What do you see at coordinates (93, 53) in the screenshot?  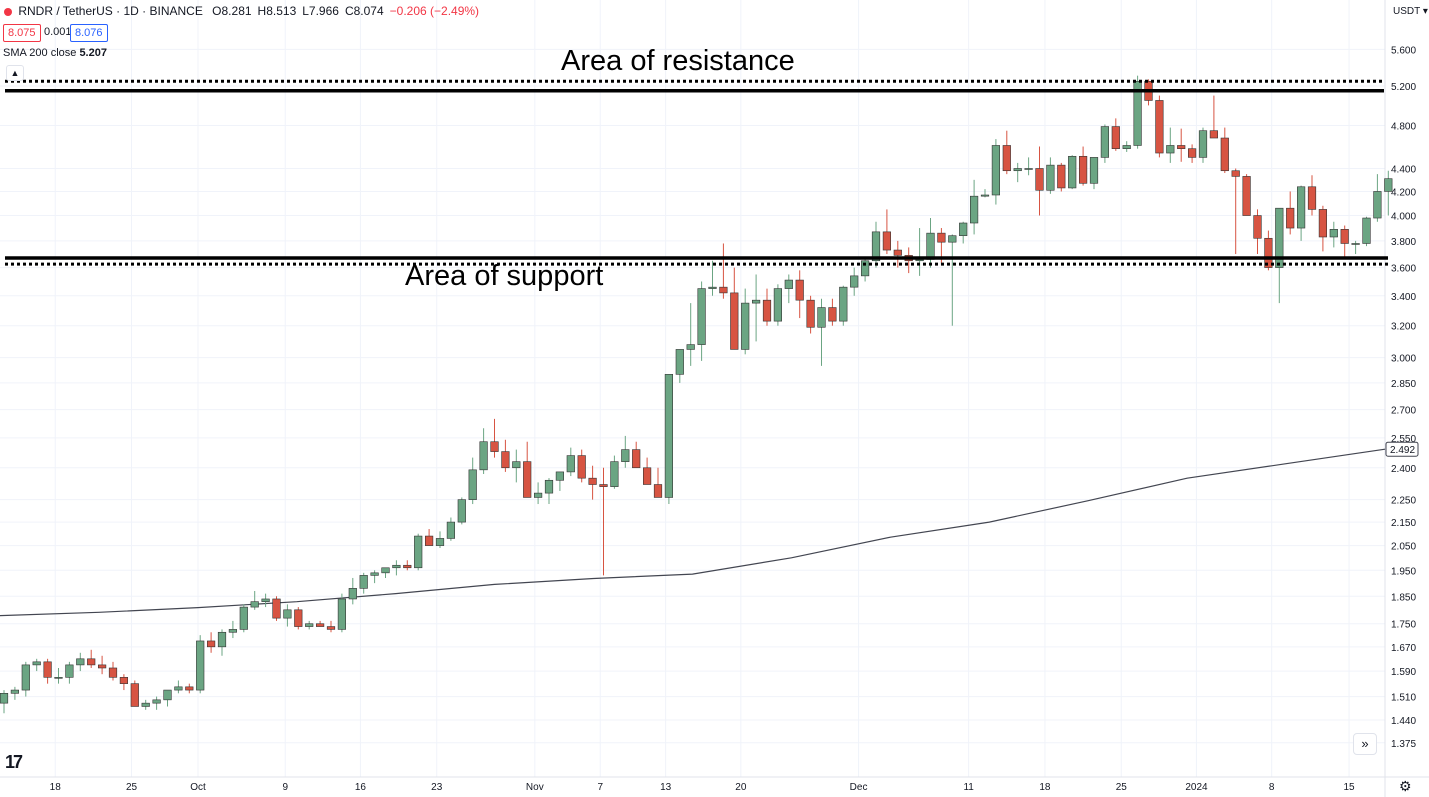 I see `indicator-value: 5.207` at bounding box center [93, 53].